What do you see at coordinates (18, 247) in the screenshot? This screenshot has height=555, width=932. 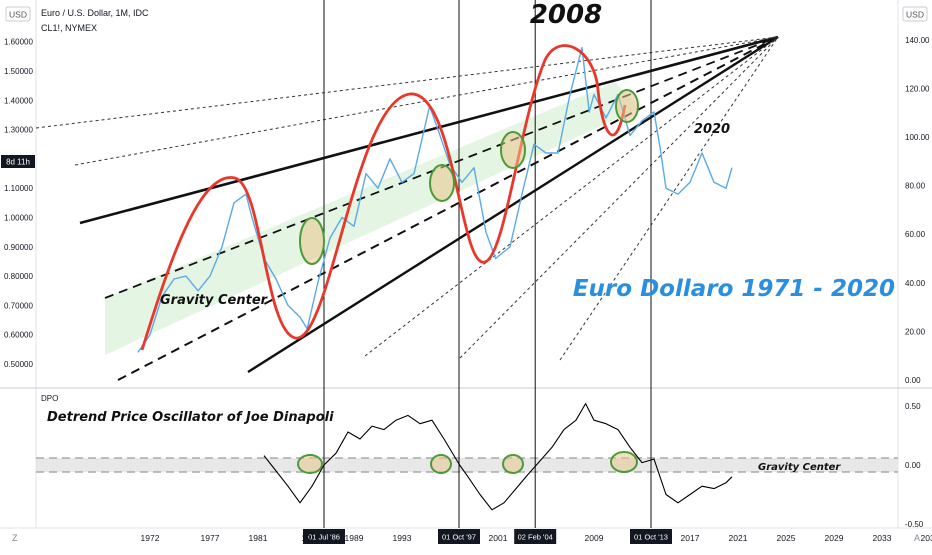 I see `left-tick-label: 0.90000` at bounding box center [18, 247].